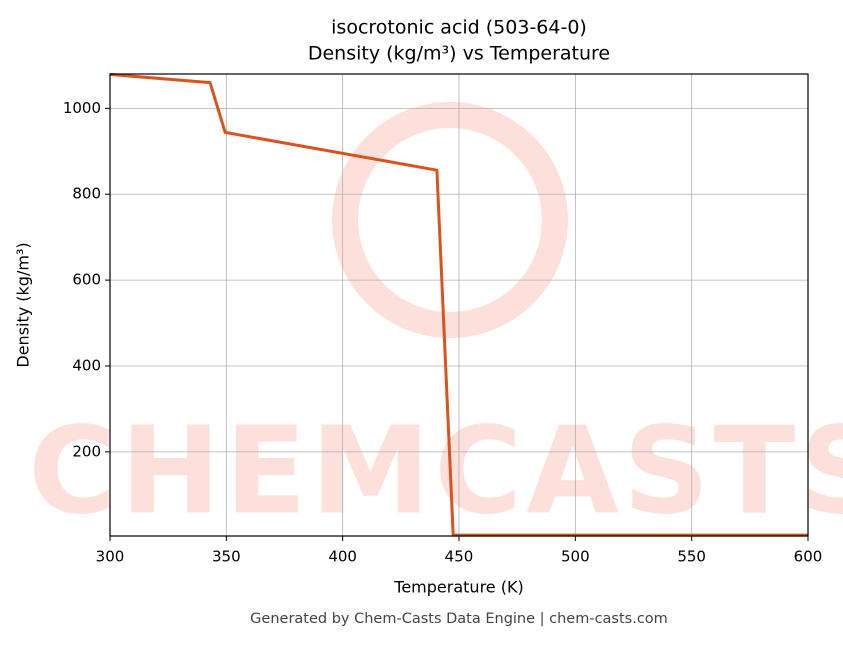 The height and width of the screenshot is (648, 843). Describe the element at coordinates (808, 557) in the screenshot. I see `x-tick-label: 600` at that location.